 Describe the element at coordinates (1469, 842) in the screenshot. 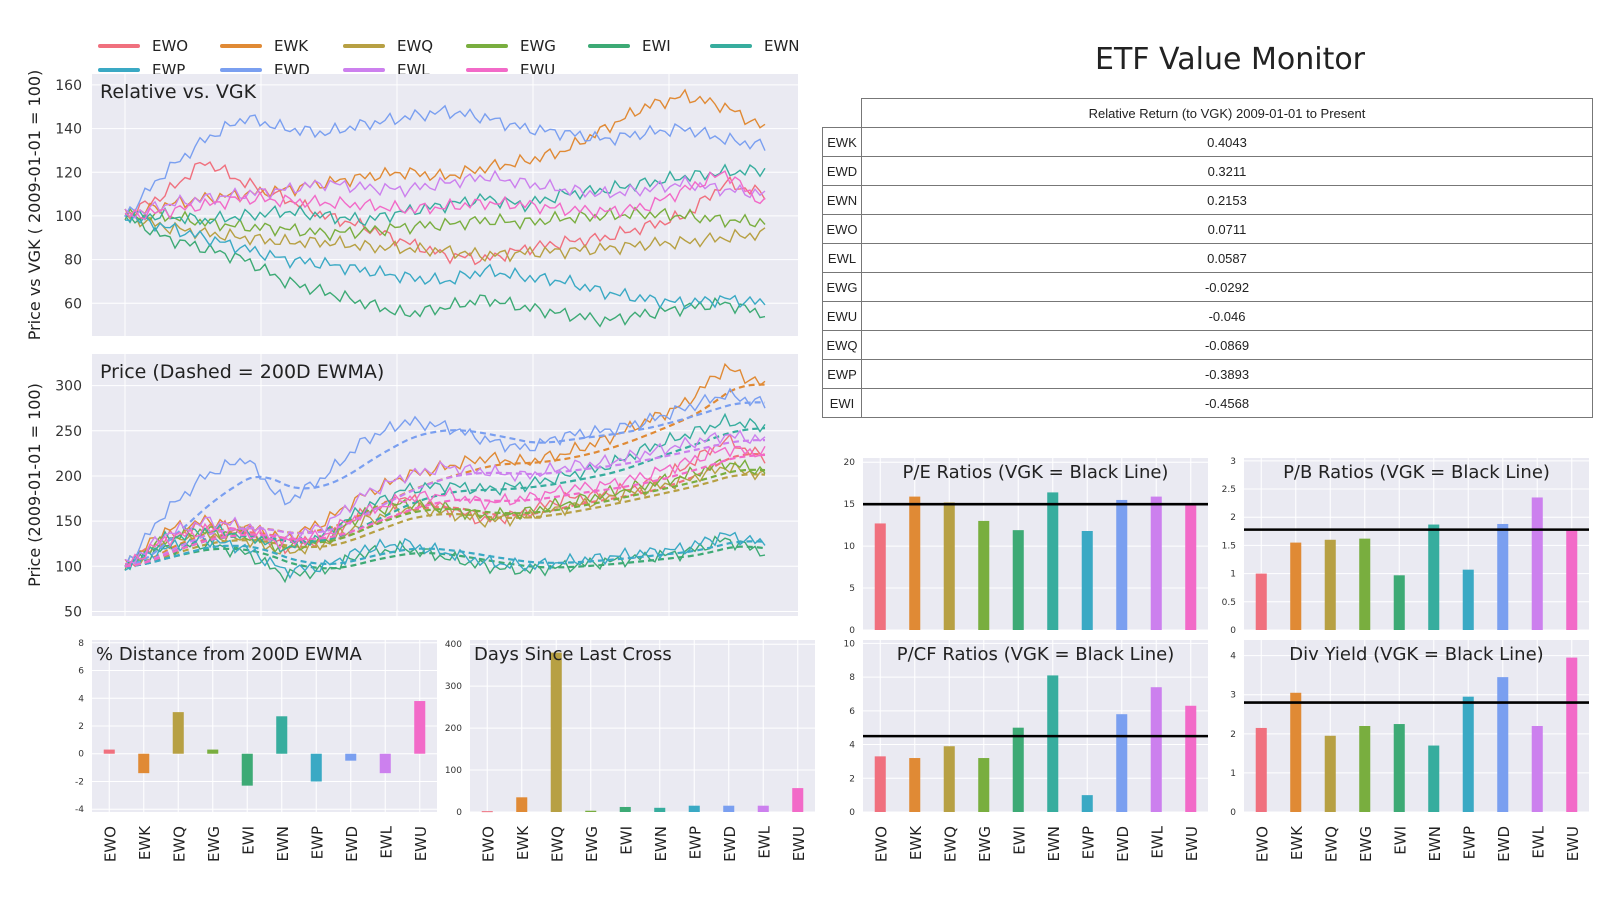

I see `x-tick-label: EWP` at that location.